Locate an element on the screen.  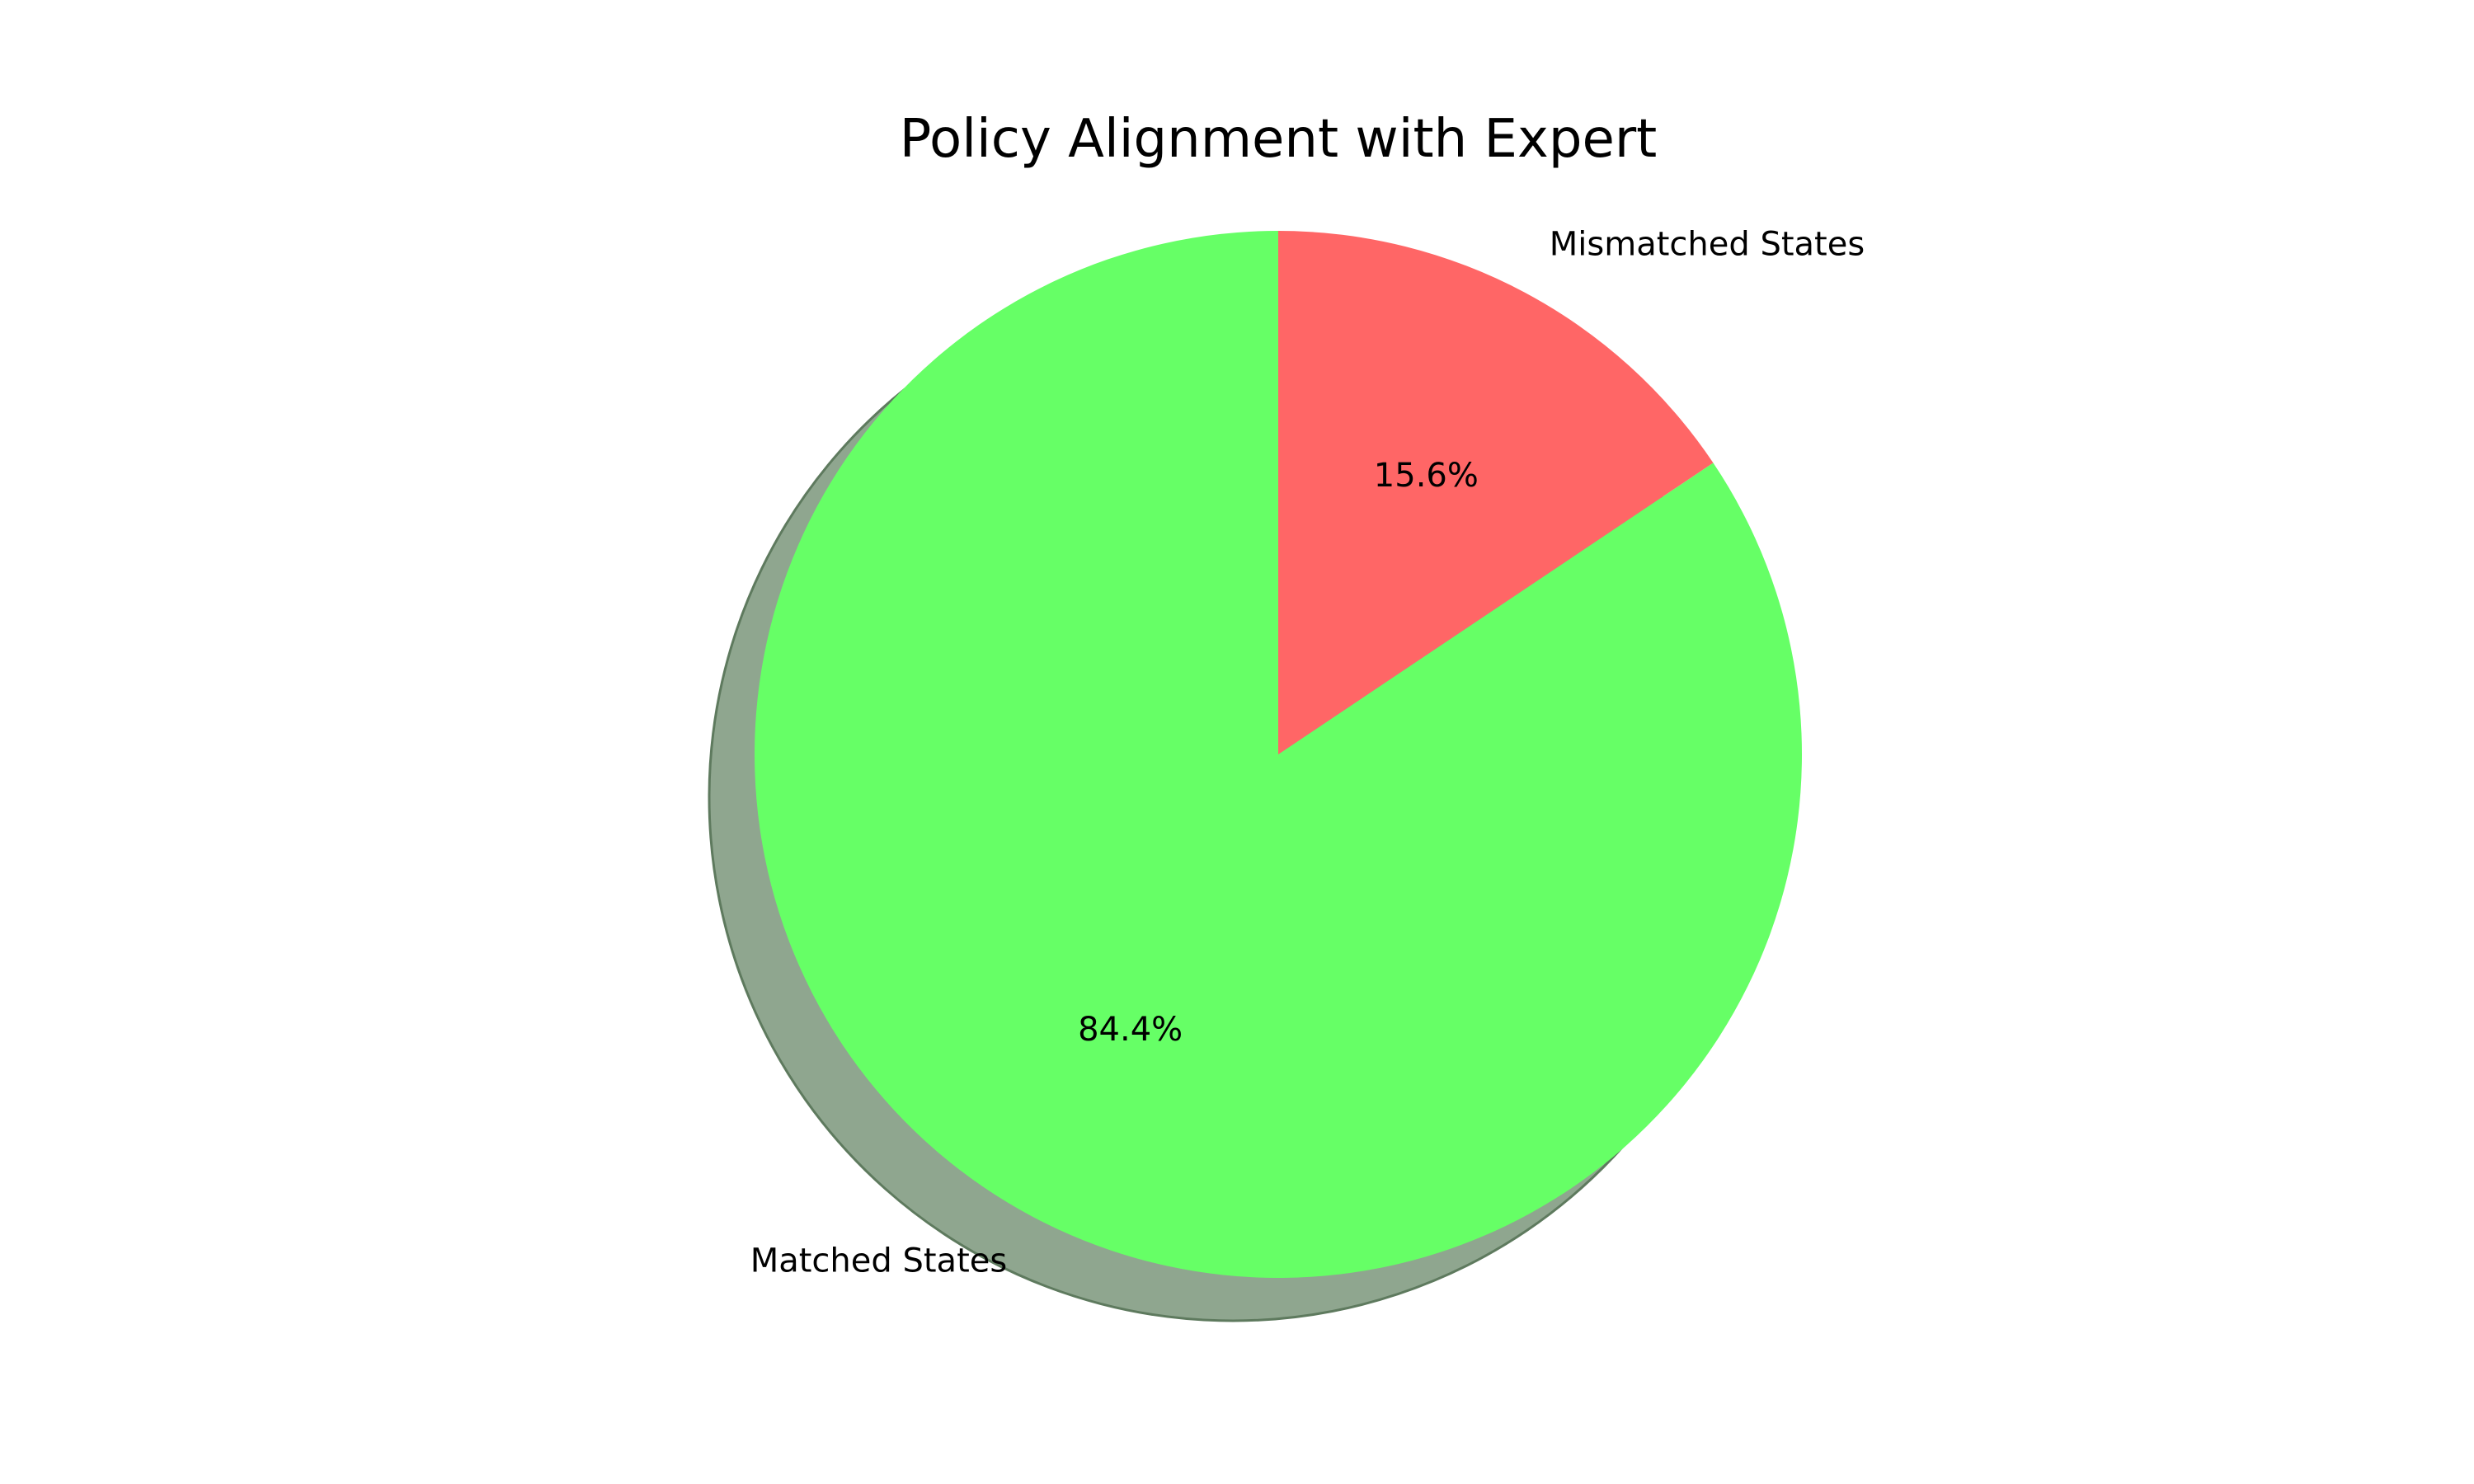
slice-percent-label: 15.6% is located at coordinates (1426, 476).